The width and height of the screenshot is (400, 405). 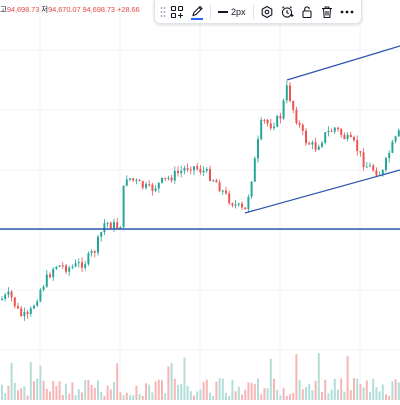 I want to click on settings-icon, so click(x=267, y=12).